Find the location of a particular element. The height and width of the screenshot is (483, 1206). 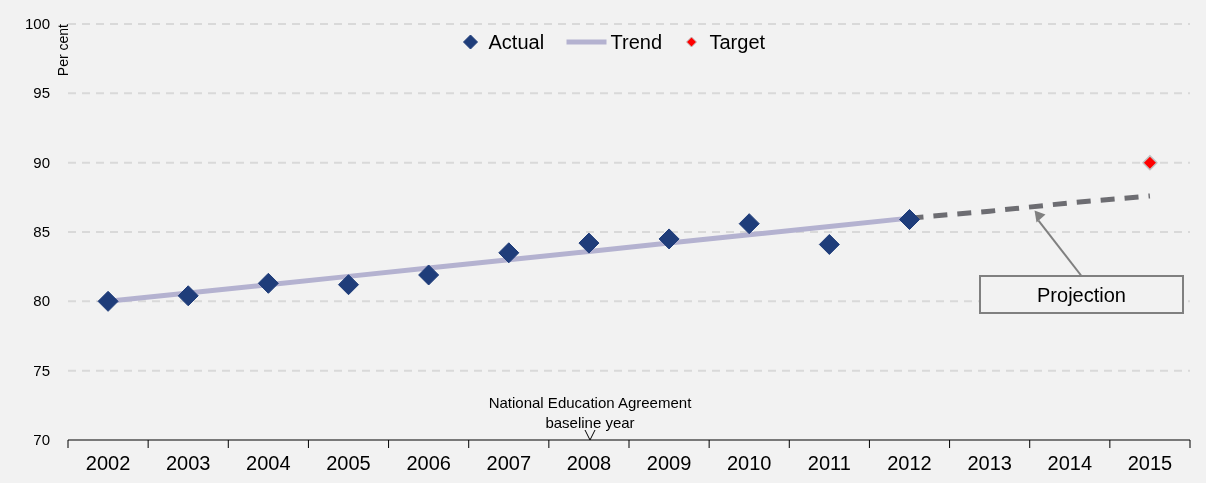

legend-label: Actual is located at coordinates (516, 42).